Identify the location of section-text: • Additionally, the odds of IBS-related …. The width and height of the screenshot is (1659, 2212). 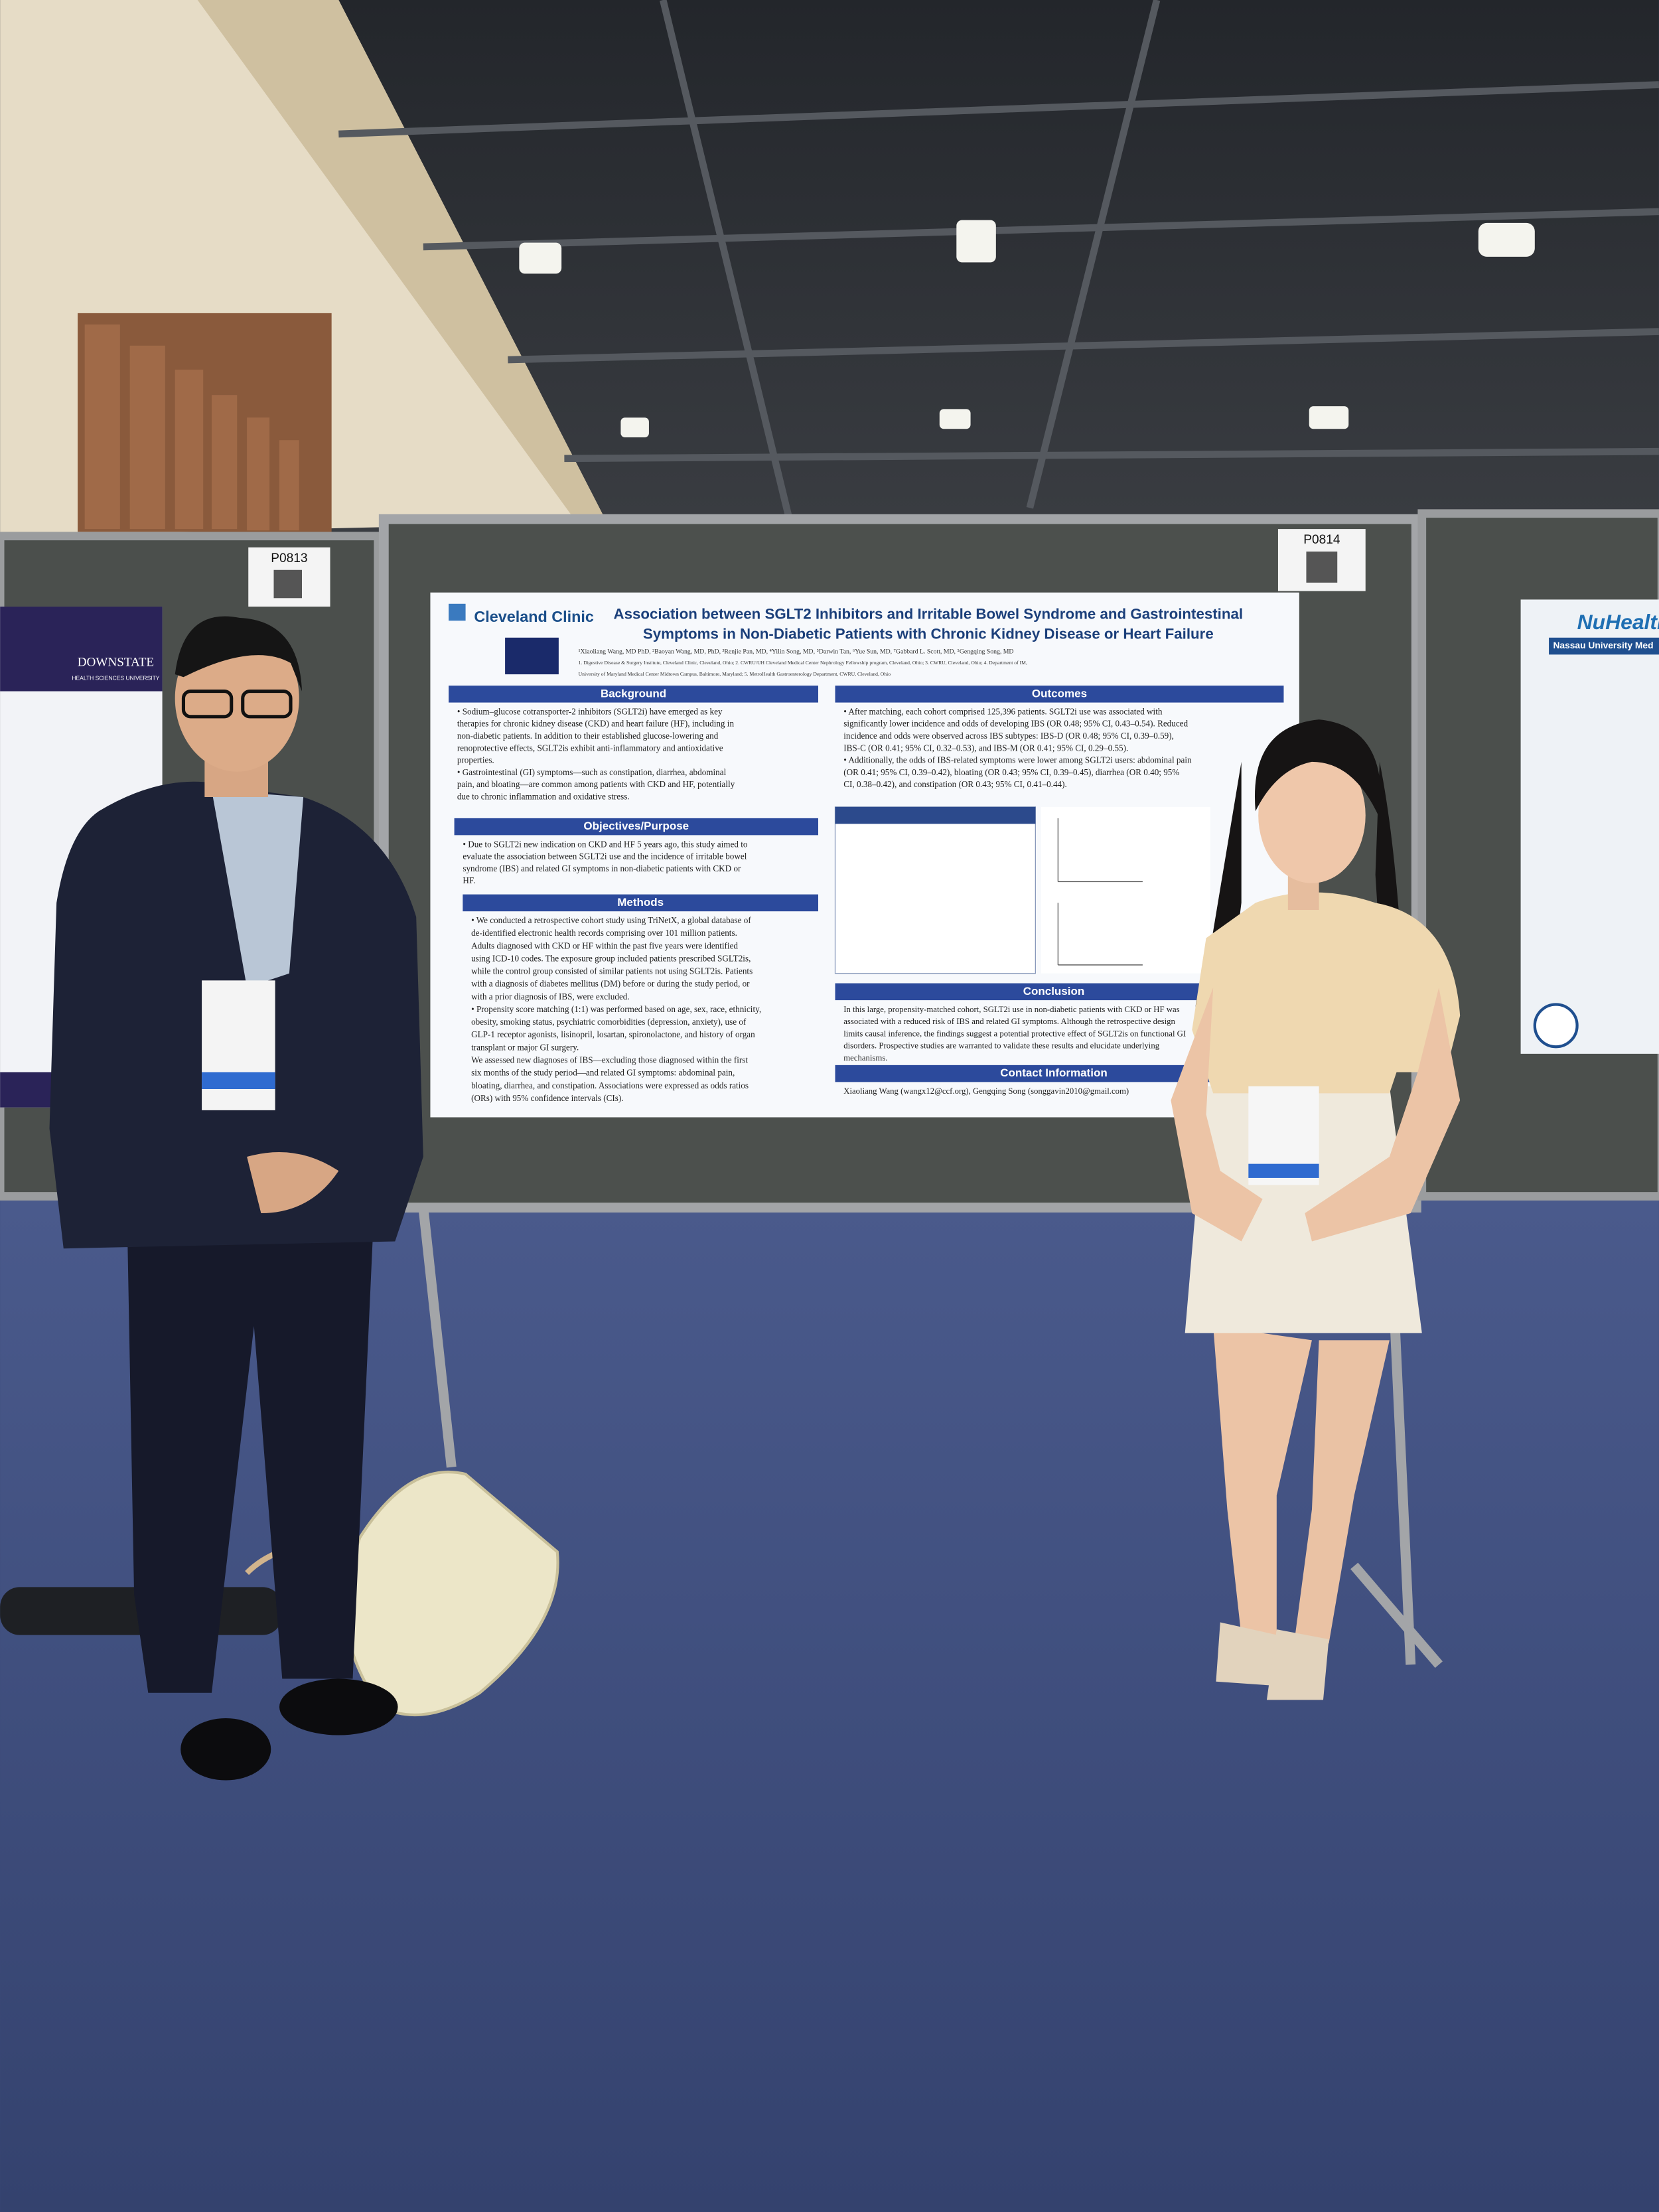
(1017, 760).